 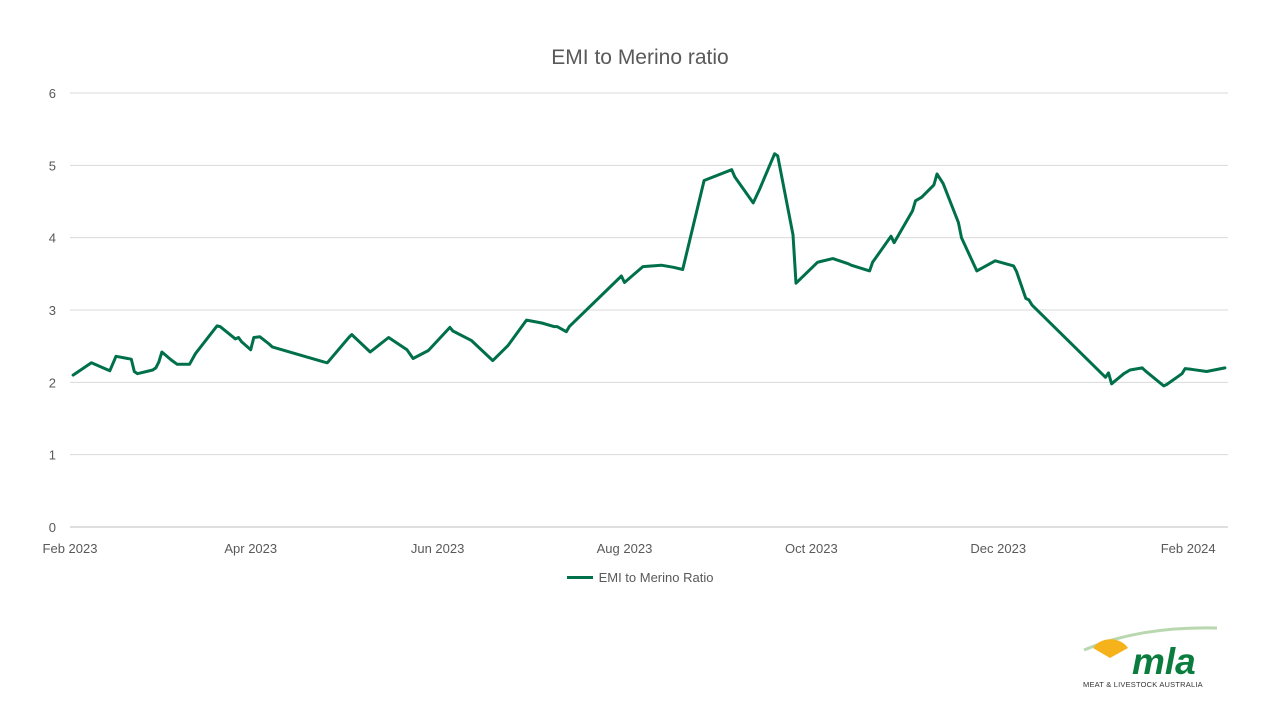 What do you see at coordinates (52, 527) in the screenshot?
I see `y-tick-label: 0` at bounding box center [52, 527].